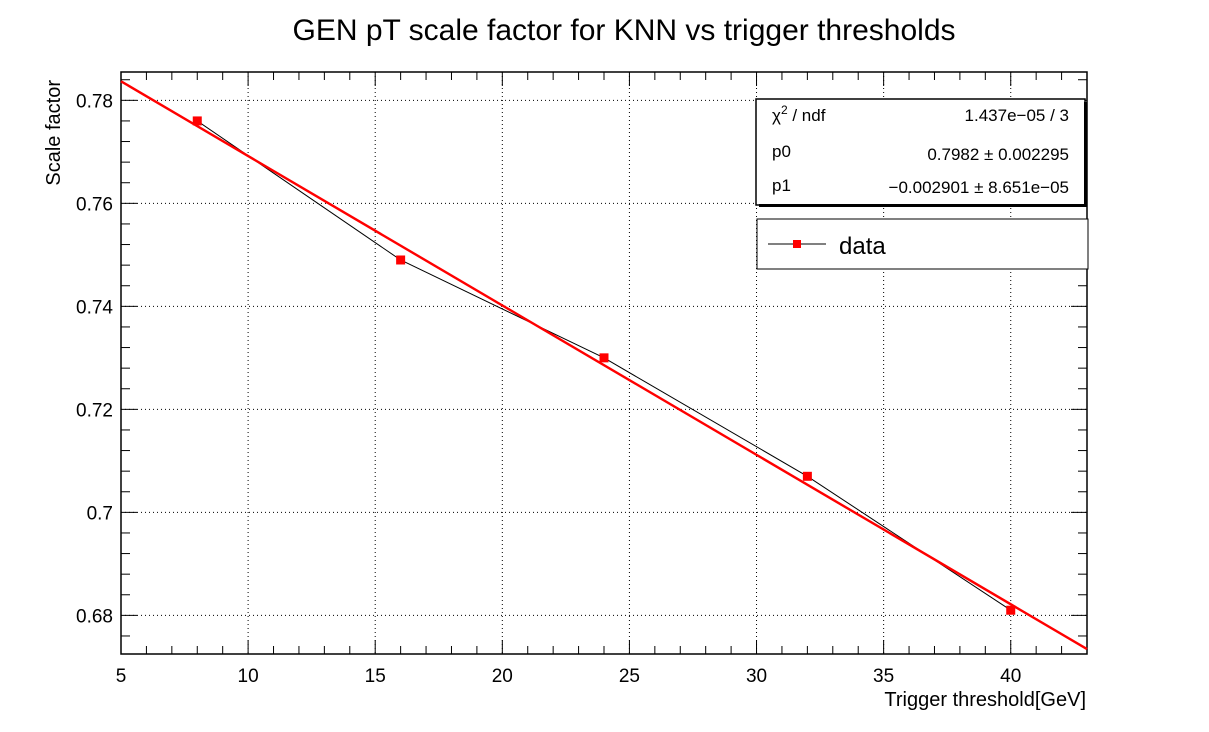  Describe the element at coordinates (94, 204) in the screenshot. I see `y-tick-label: 0.76` at that location.